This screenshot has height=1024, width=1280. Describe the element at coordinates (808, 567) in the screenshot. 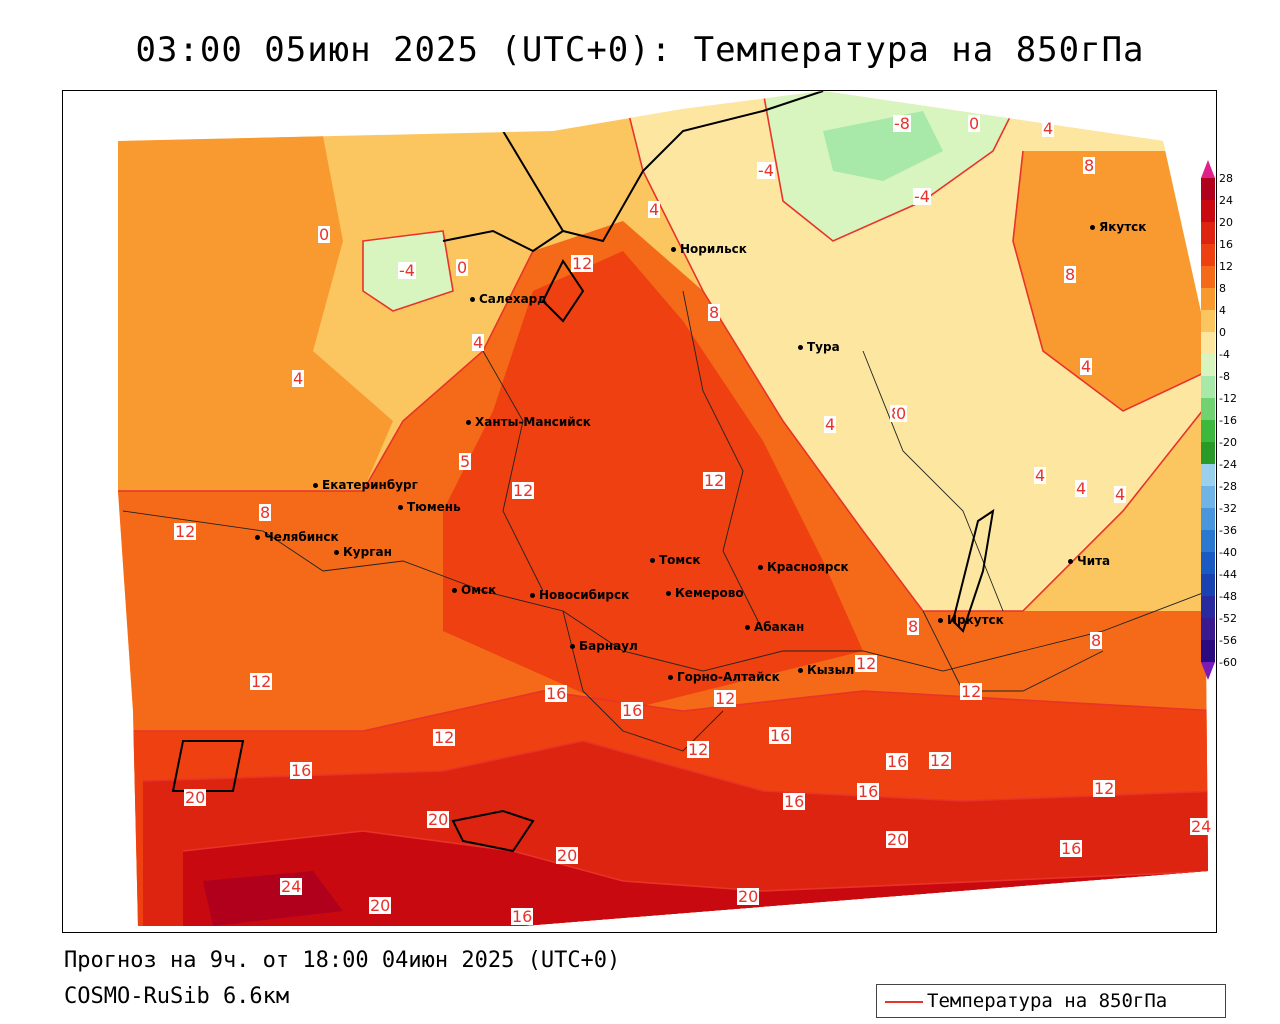

I see `city-label: Красноярск` at that location.